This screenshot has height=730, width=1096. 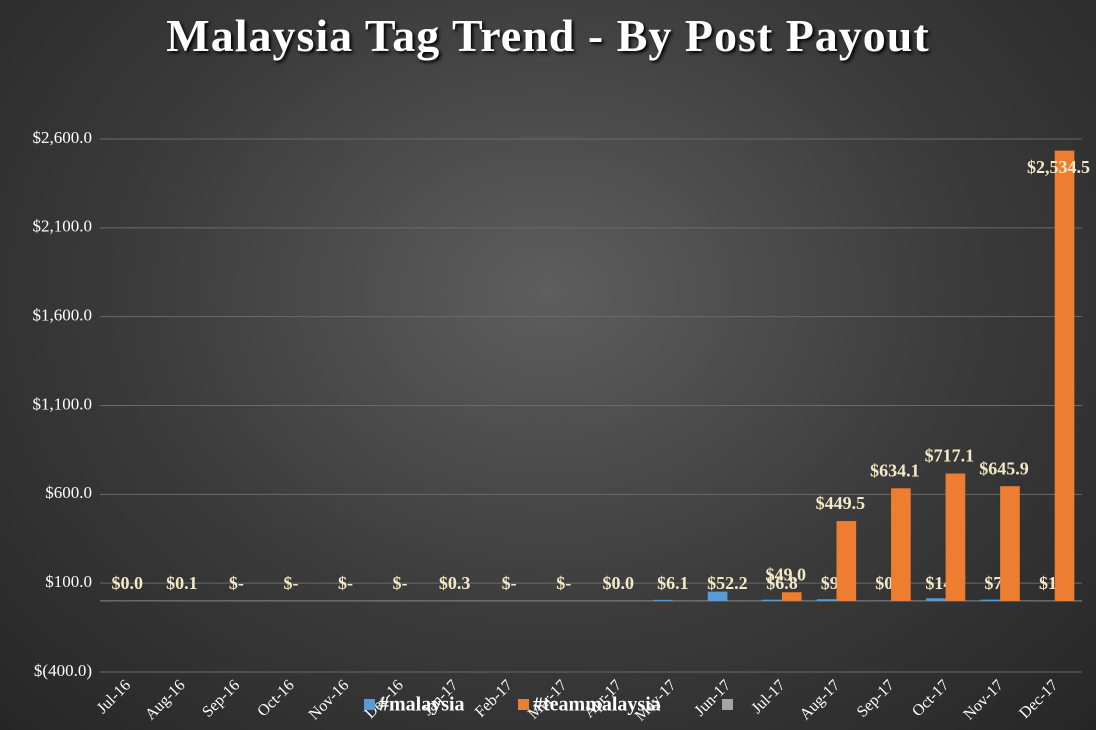 What do you see at coordinates (68, 581) in the screenshot?
I see `y-tick-label: $100.0` at bounding box center [68, 581].